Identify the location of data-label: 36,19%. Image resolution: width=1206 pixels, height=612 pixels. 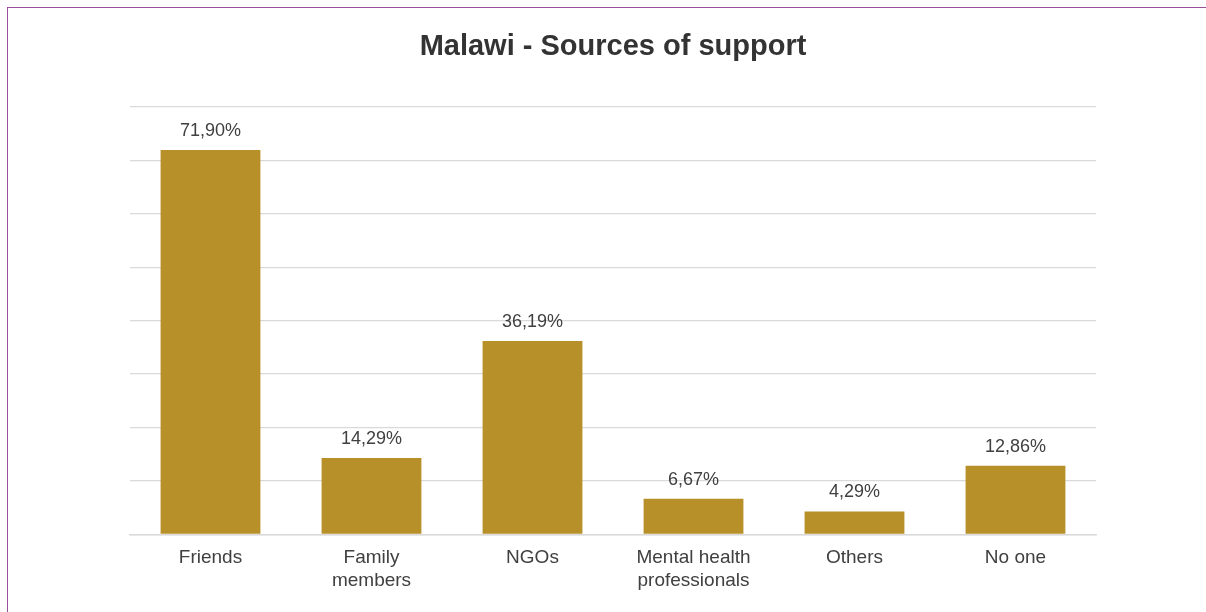
(532, 320).